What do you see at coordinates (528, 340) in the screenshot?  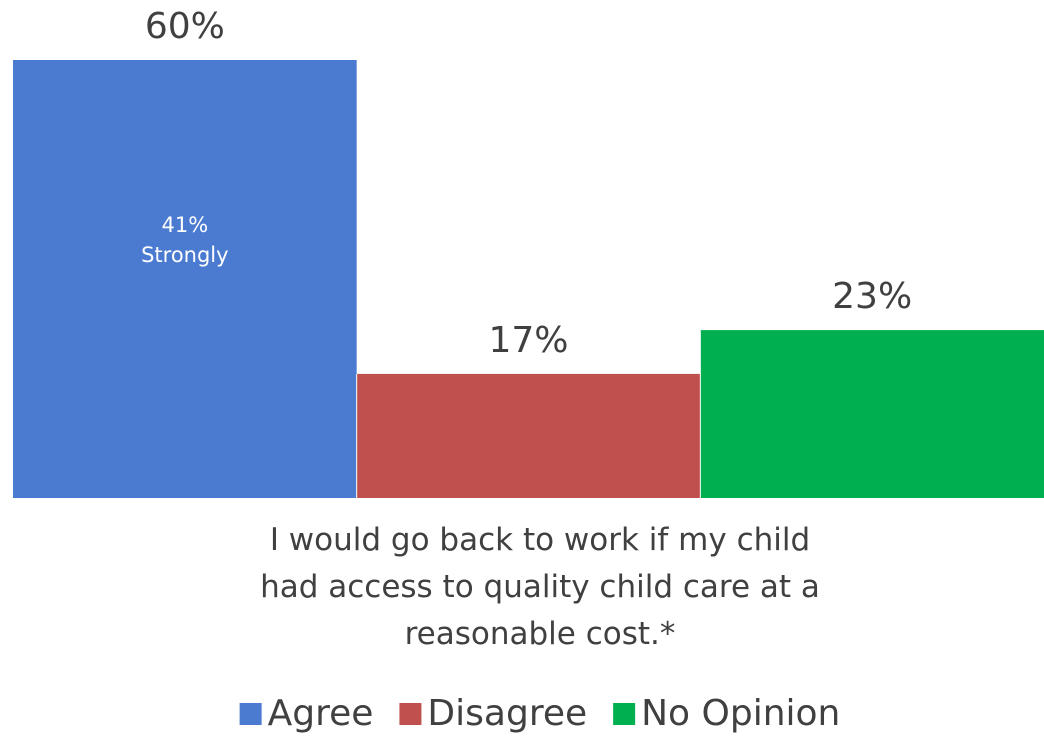 I see `data-label-disagree: 17%` at bounding box center [528, 340].